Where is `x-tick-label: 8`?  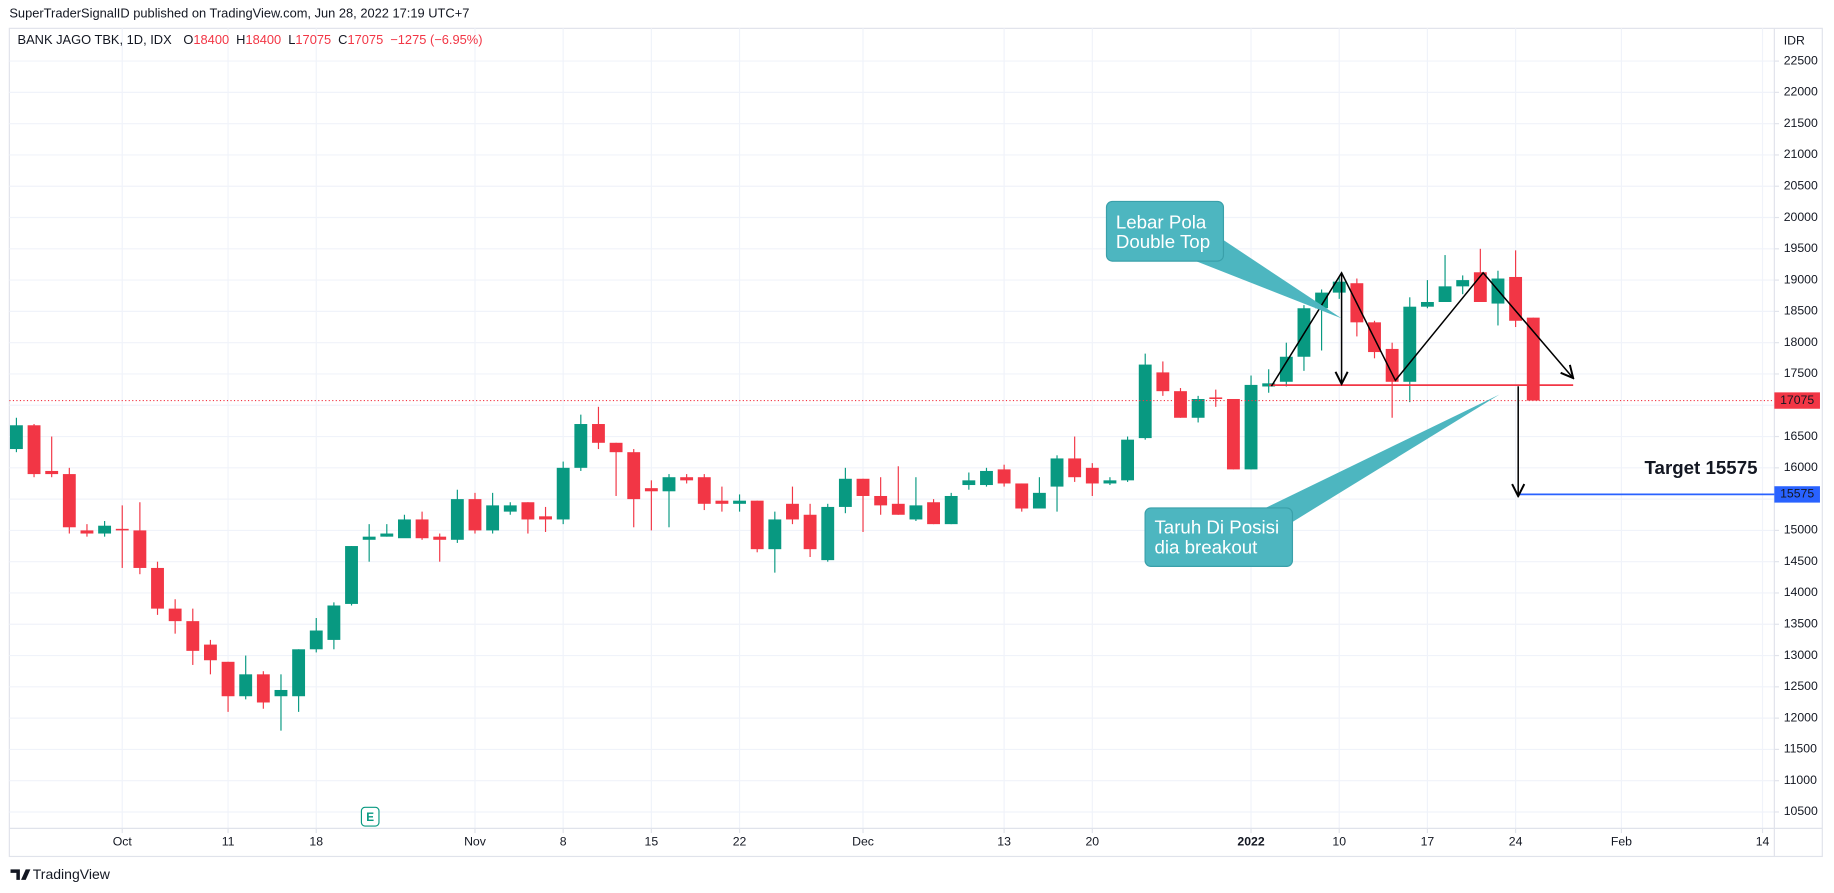 x-tick-label: 8 is located at coordinates (563, 842).